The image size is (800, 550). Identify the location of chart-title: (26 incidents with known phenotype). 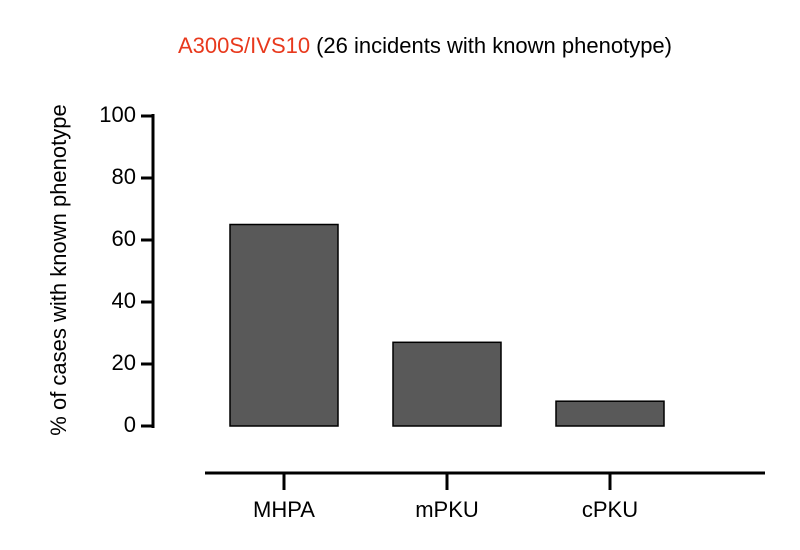
(494, 45).